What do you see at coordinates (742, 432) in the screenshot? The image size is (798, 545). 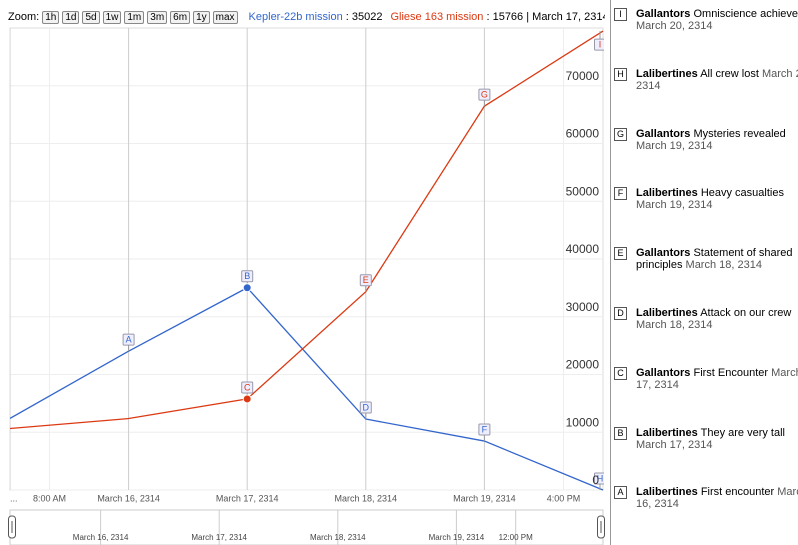 I see `annotation-text: They are very tall` at bounding box center [742, 432].